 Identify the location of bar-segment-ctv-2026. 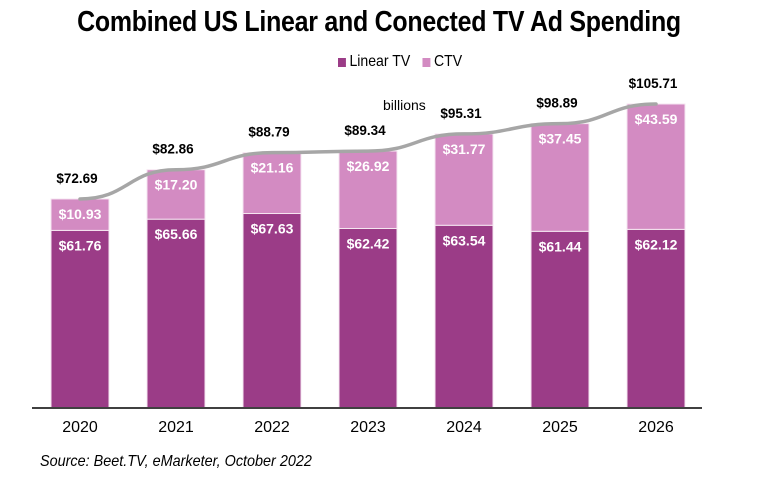
(656, 166).